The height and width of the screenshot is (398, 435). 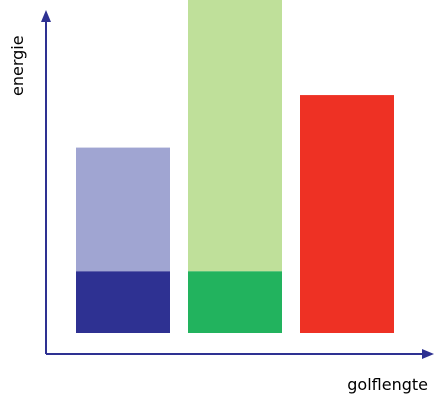 I want to click on x-axis-label: golflengte, so click(x=387, y=384).